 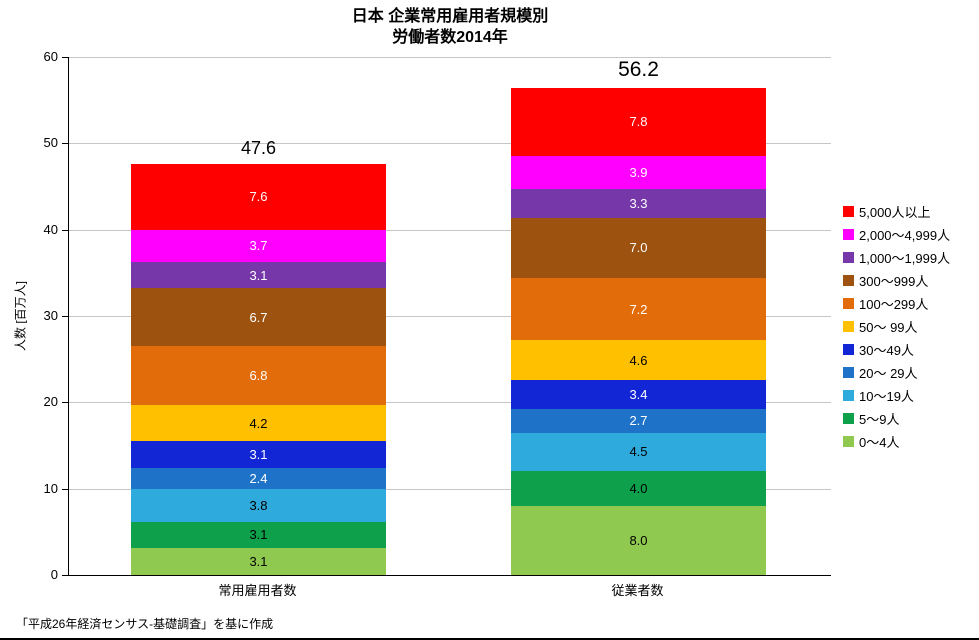 What do you see at coordinates (50, 402) in the screenshot?
I see `y-tick-label: 20` at bounding box center [50, 402].